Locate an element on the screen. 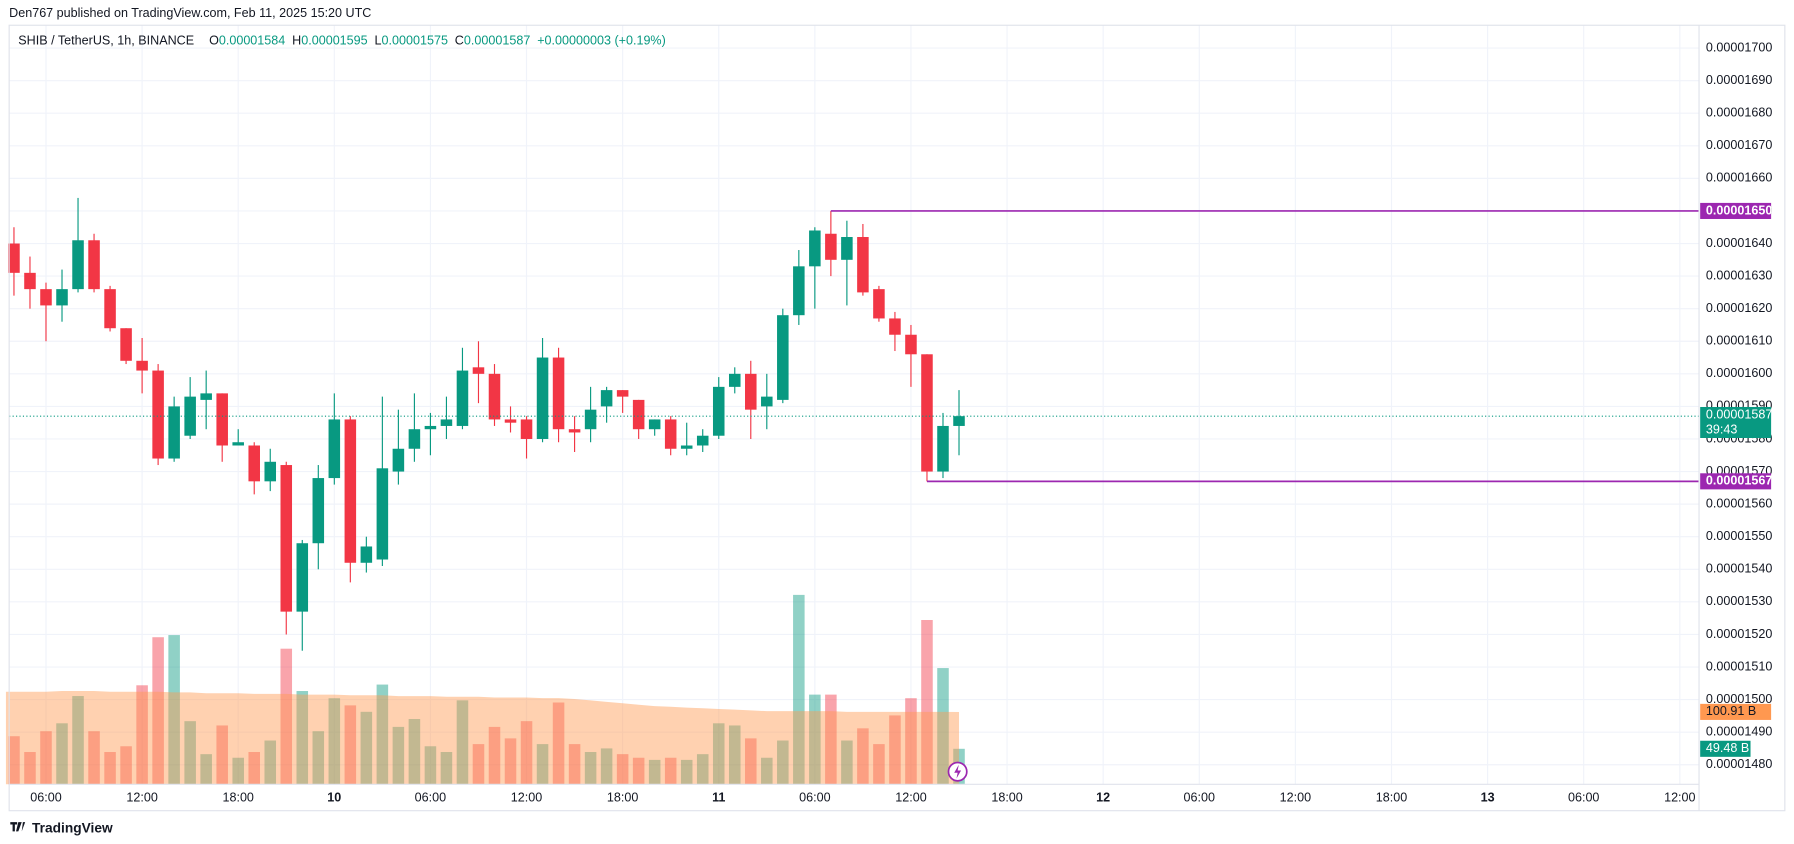  legend-value: 0.00001587 is located at coordinates (497, 41).